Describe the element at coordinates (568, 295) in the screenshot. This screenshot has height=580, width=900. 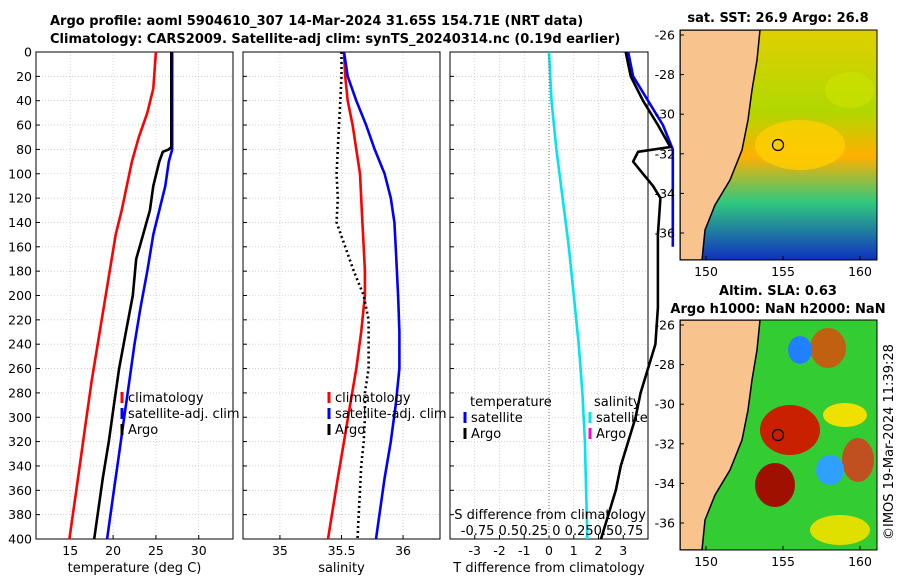
I see `series-s-satellite-clim` at that location.